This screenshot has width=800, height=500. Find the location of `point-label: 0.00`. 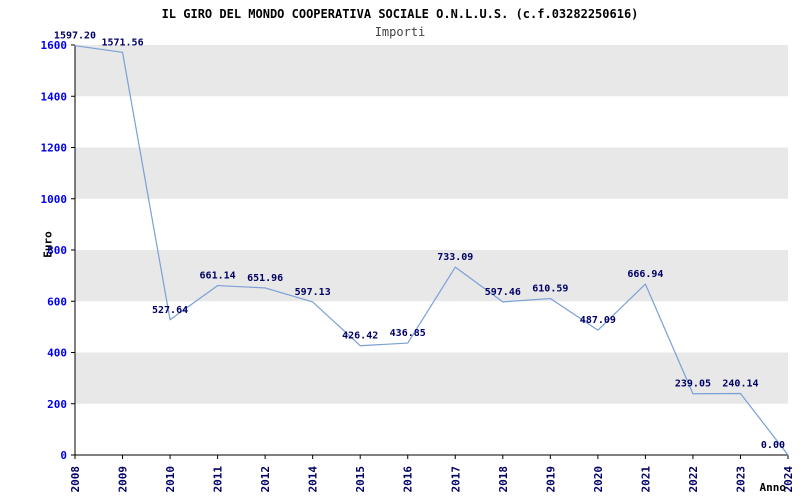

point-label: 0.00 is located at coordinates (773, 445).